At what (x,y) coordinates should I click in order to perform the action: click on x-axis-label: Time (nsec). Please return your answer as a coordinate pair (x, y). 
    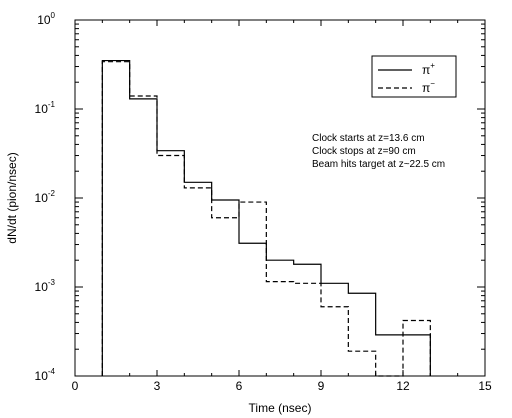
    Looking at the image, I should click on (280, 408).